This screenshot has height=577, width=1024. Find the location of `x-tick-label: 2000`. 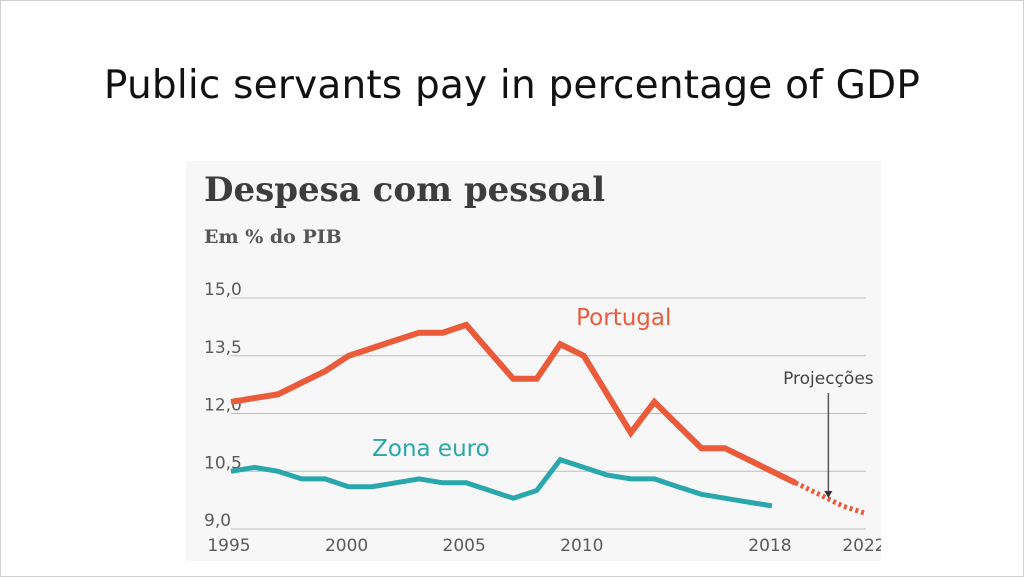

x-tick-label: 2000 is located at coordinates (346, 546).